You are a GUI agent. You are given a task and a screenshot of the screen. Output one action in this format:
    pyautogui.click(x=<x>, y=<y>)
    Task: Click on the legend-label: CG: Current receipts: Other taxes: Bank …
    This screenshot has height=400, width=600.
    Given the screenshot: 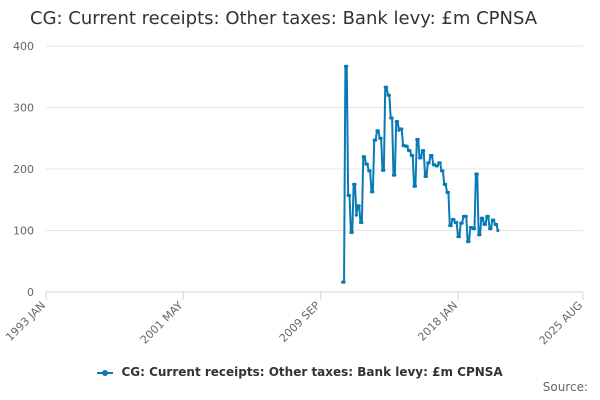 What is the action you would take?
    pyautogui.click(x=312, y=372)
    